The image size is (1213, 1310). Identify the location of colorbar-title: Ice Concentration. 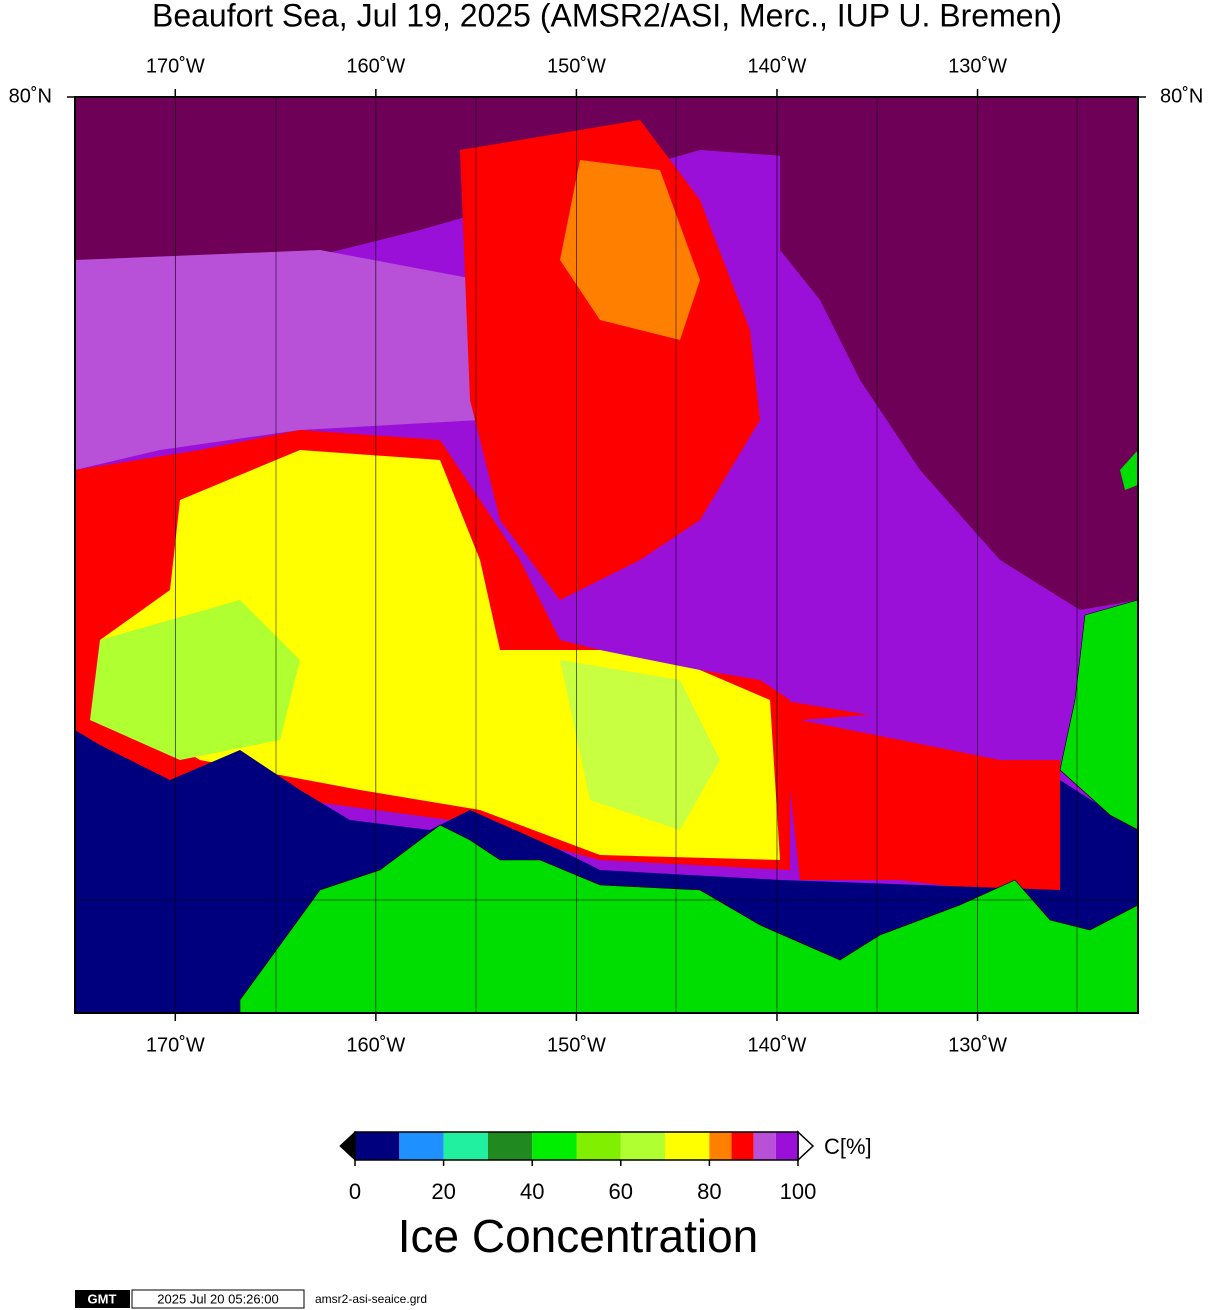
(578, 1236).